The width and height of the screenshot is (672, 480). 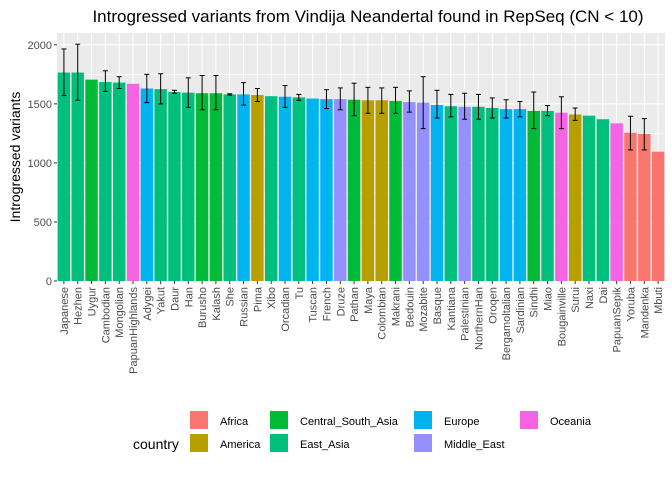 I want to click on bar-basque, so click(x=437, y=193).